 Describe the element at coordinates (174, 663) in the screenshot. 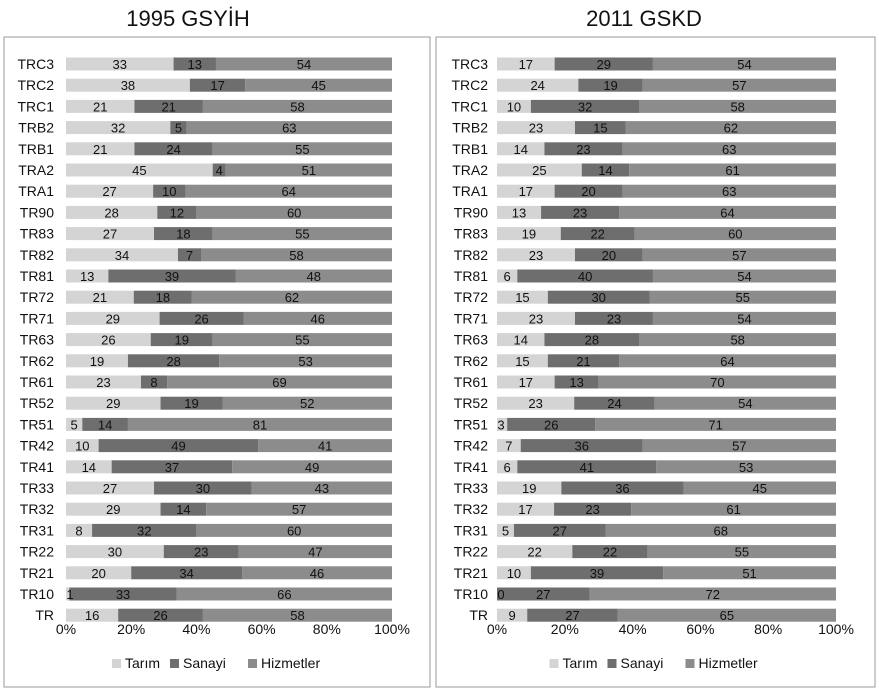

I see `legend-swatch-sanayi` at that location.